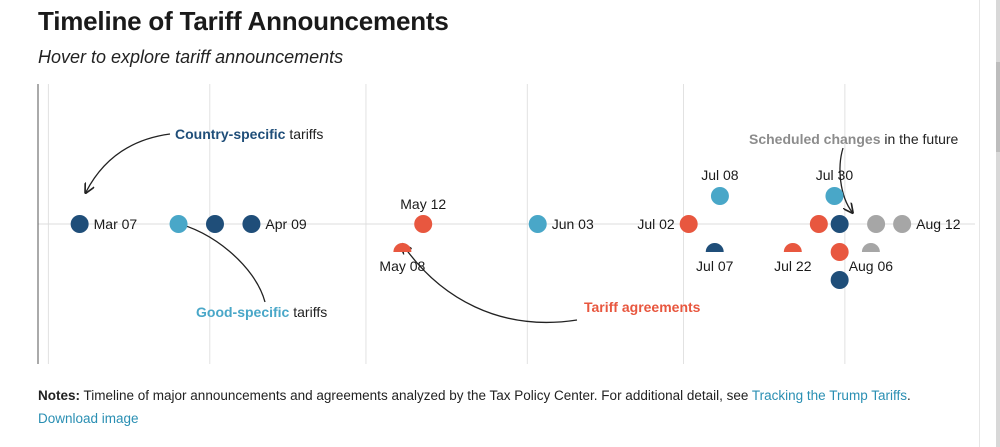 This screenshot has height=447, width=1000. What do you see at coordinates (573, 224) in the screenshot?
I see `event-label-6: Jun 03` at bounding box center [573, 224].